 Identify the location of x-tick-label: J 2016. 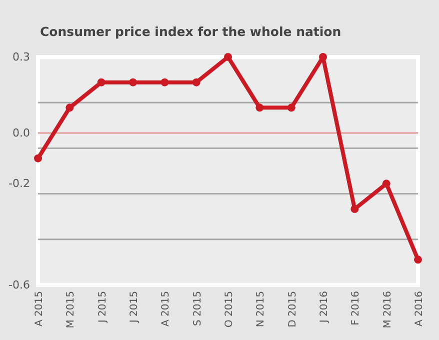
(324, 307).